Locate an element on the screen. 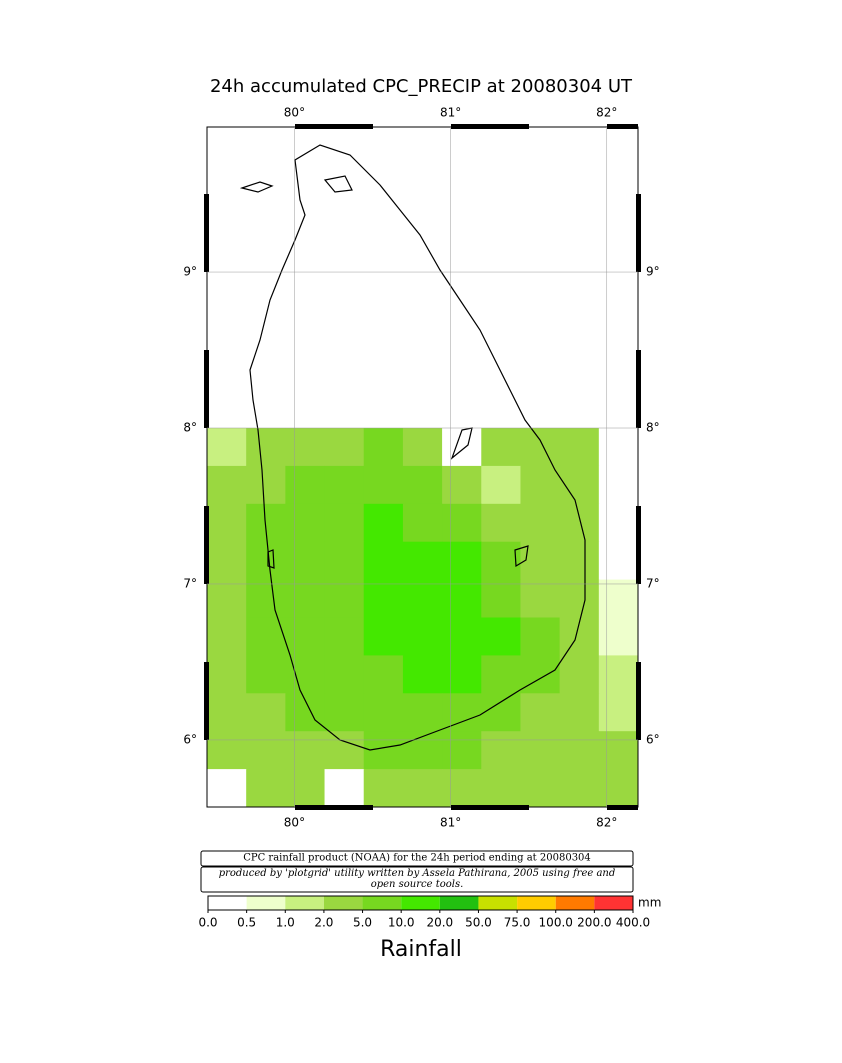 The height and width of the screenshot is (1063, 842). credit-box is located at coordinates (417, 879).